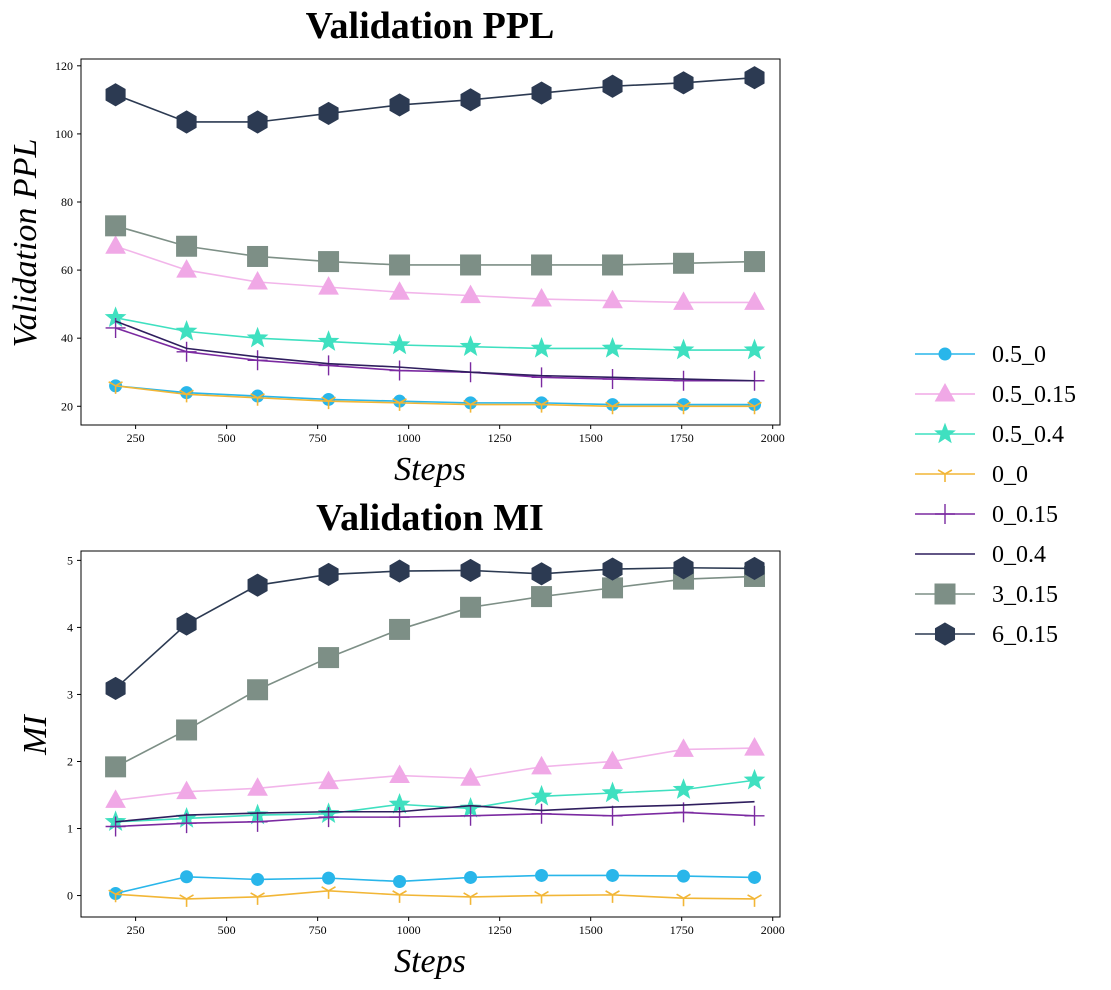  Describe the element at coordinates (591, 438) in the screenshot. I see `x-tick-label: 1500` at that location.